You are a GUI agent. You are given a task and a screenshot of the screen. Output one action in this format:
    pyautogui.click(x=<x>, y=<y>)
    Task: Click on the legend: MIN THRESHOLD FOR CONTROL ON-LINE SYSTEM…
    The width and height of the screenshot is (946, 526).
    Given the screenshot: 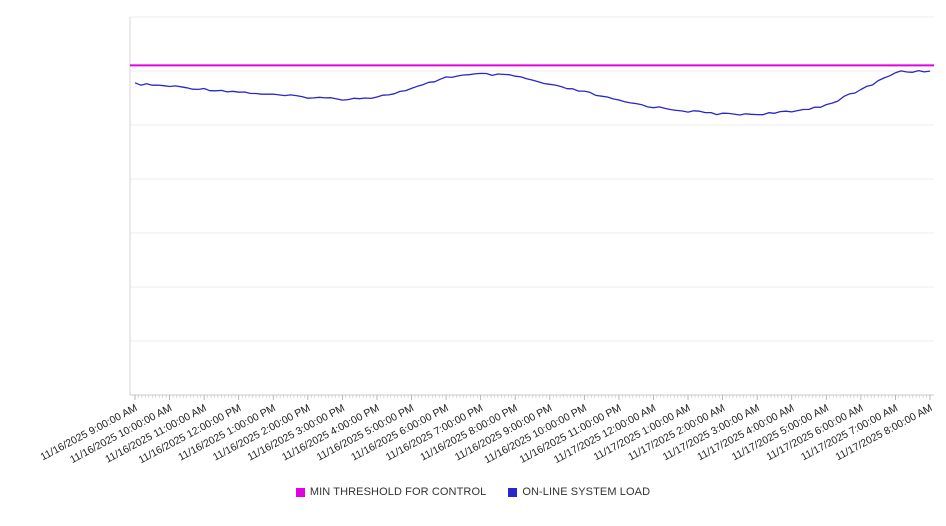 What is the action you would take?
    pyautogui.click(x=473, y=492)
    